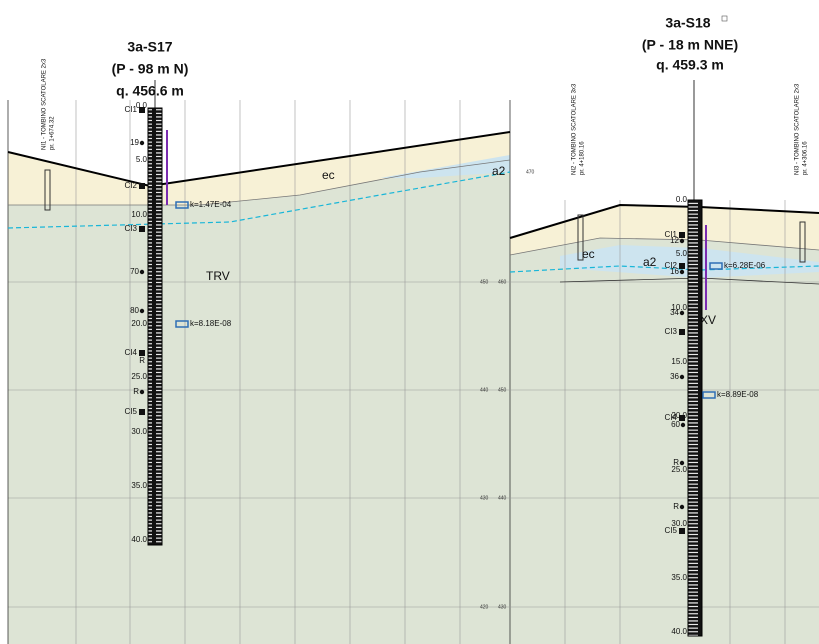 This screenshot has width=819, height=644. I want to click on borehole-name: 3a-S17, so click(149, 47).